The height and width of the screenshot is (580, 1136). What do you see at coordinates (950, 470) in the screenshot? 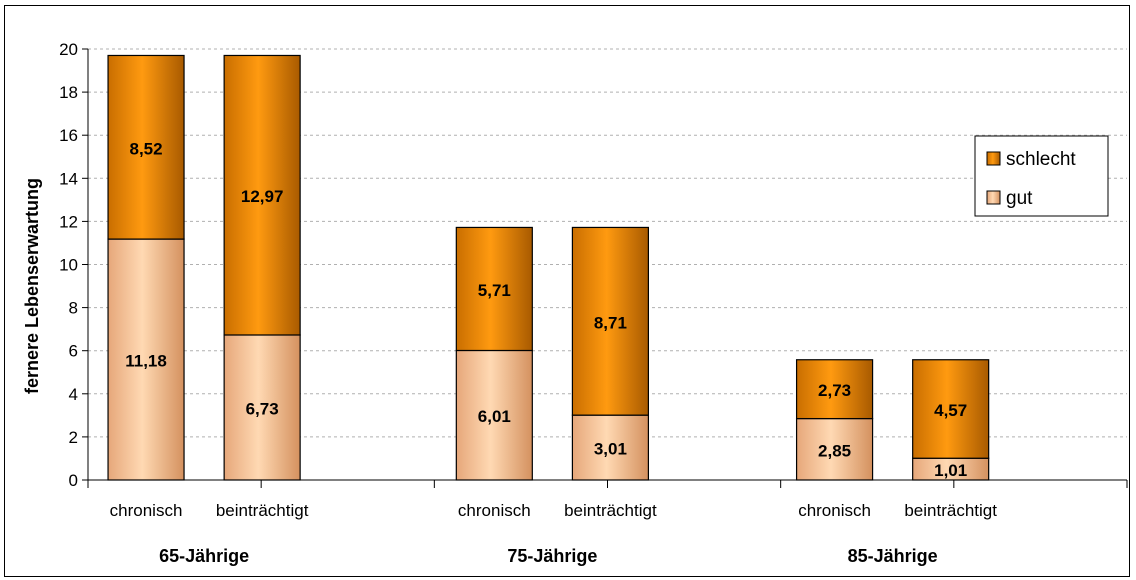
I see `data-label-gut: 1,01` at bounding box center [950, 470].